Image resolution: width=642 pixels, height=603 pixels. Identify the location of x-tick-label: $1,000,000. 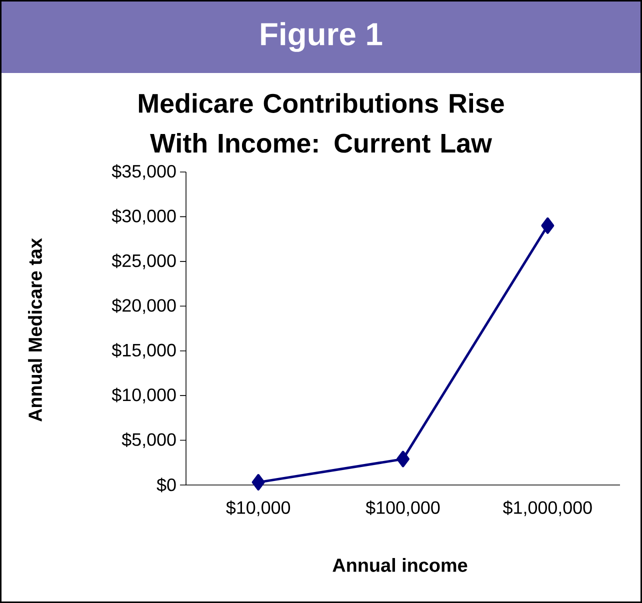
(547, 508).